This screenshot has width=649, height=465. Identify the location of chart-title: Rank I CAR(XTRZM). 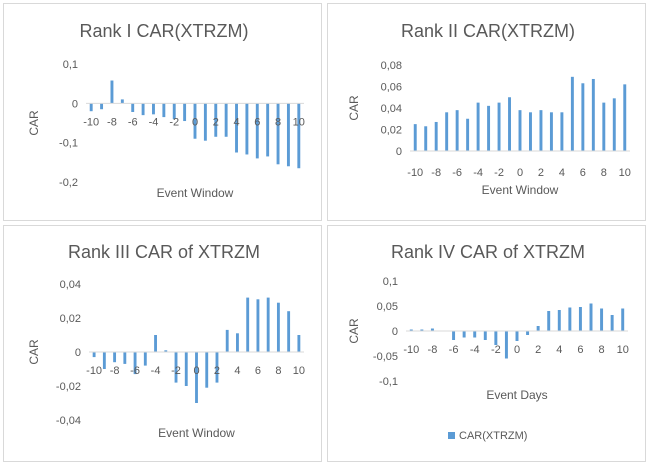
(163, 31).